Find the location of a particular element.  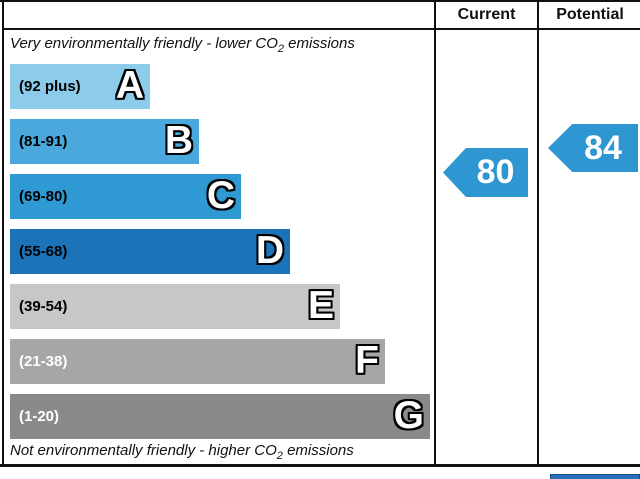

band-letter: E is located at coordinates (320, 305).